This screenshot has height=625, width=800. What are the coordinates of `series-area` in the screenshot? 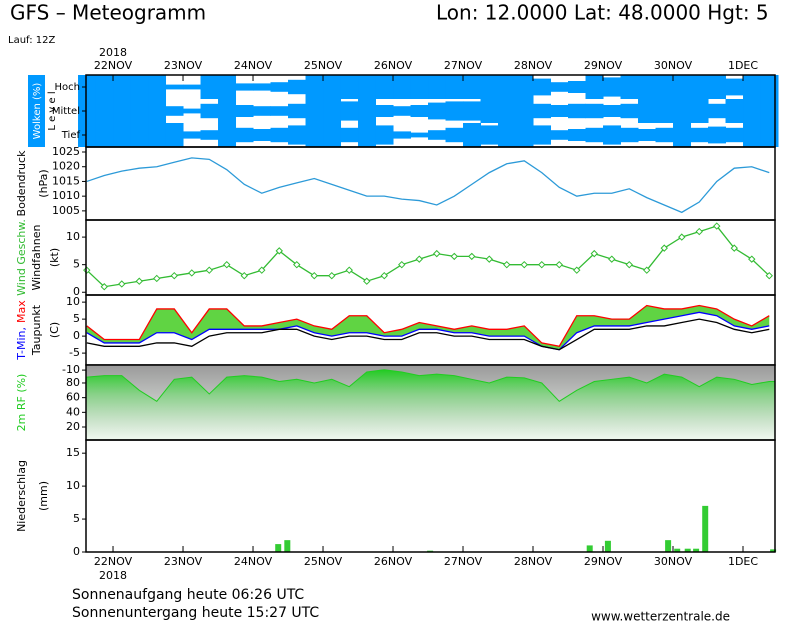 It's located at (430, 405).